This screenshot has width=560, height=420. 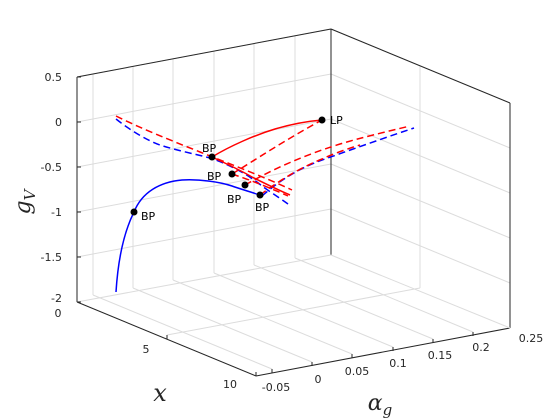 I want to click on z-axis-label-main: g, so click(x=23, y=207).